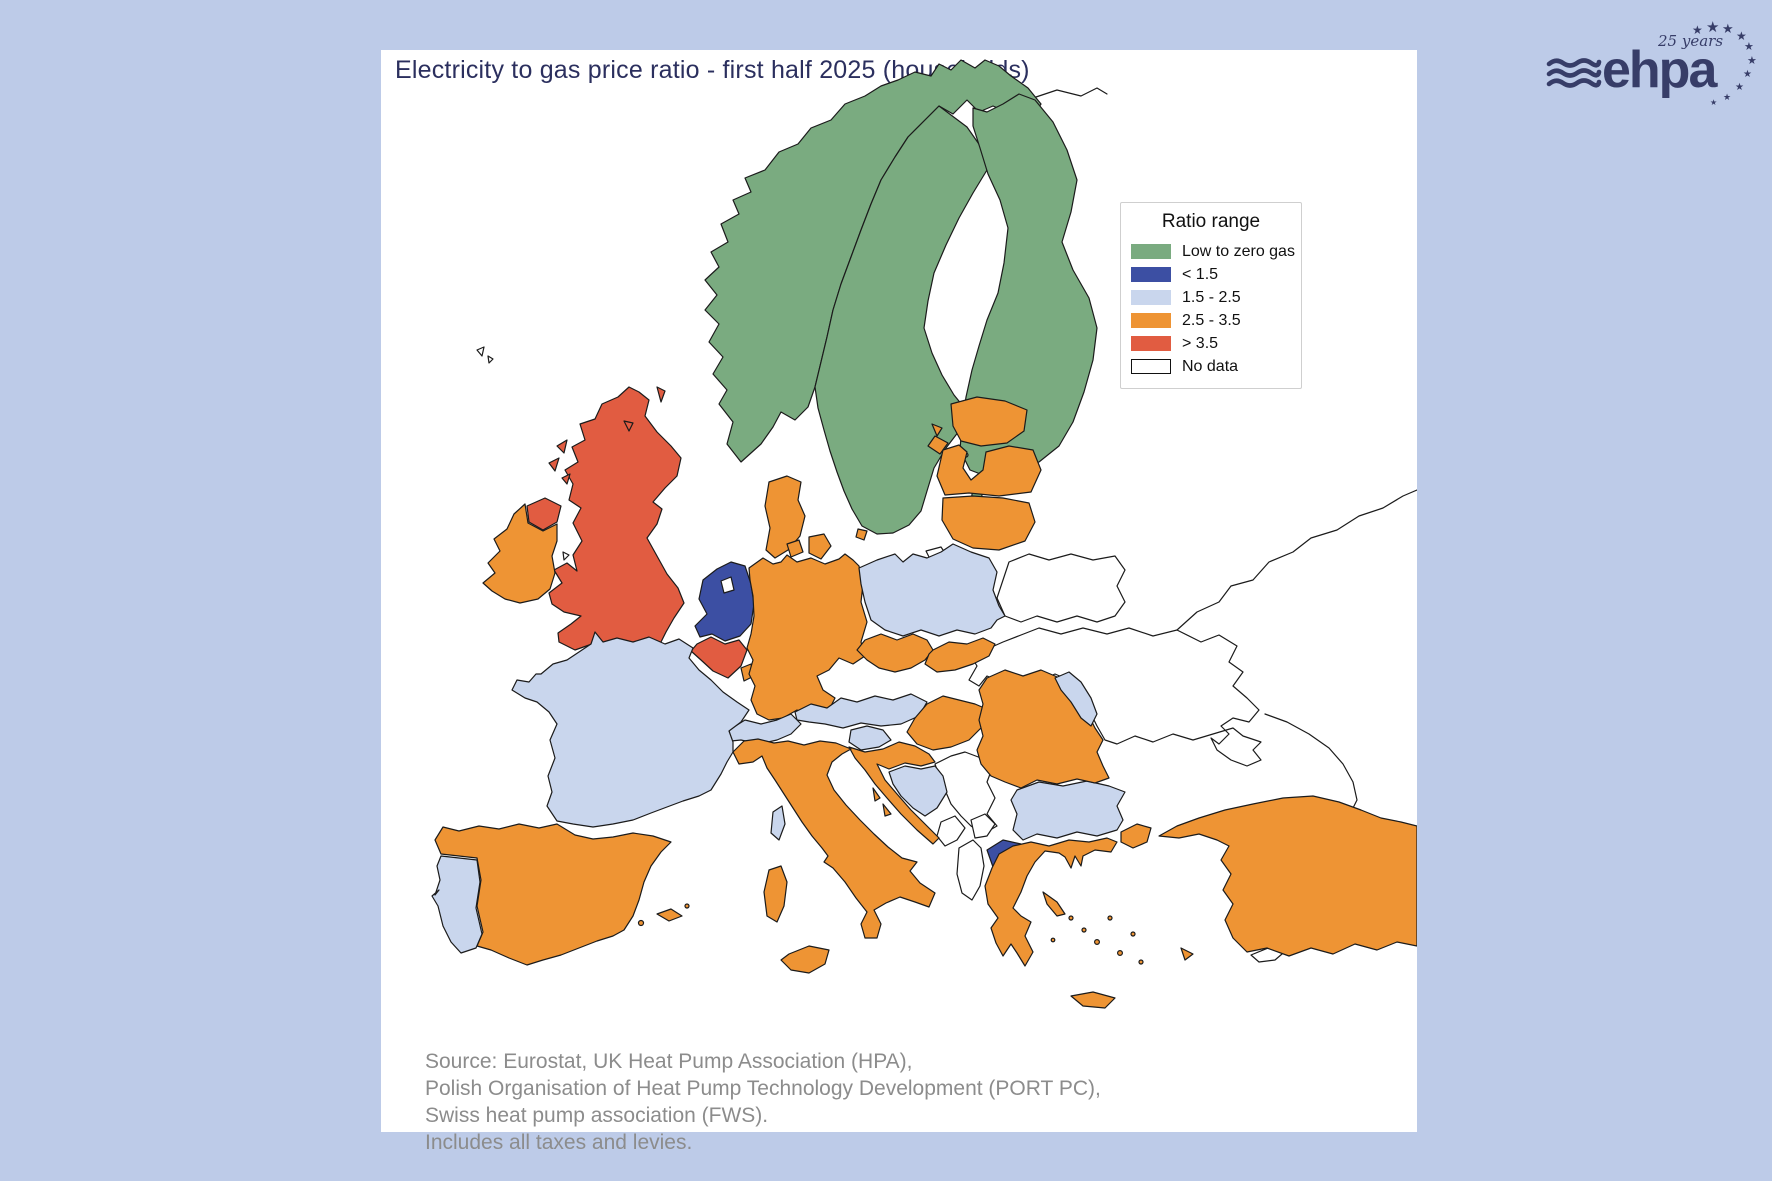 The height and width of the screenshot is (1181, 1772). I want to click on legend-swatch-no-data, so click(1151, 366).